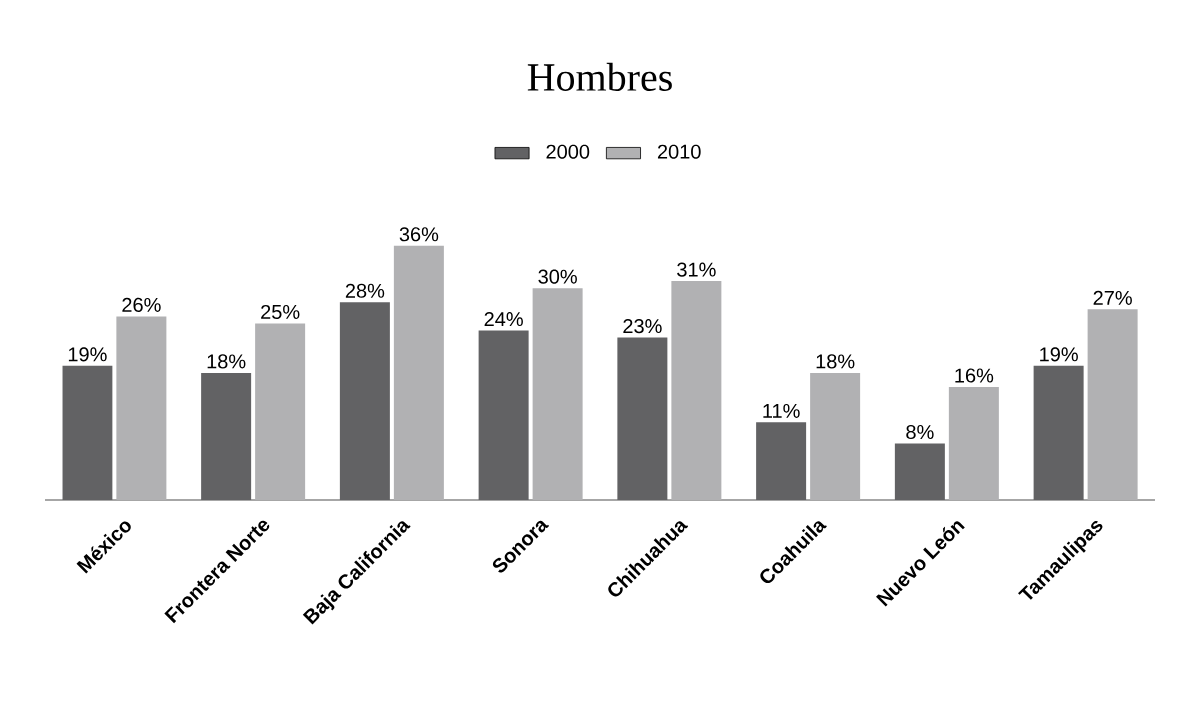 This screenshot has height=709, width=1179. I want to click on data-label: 28%, so click(365, 290).